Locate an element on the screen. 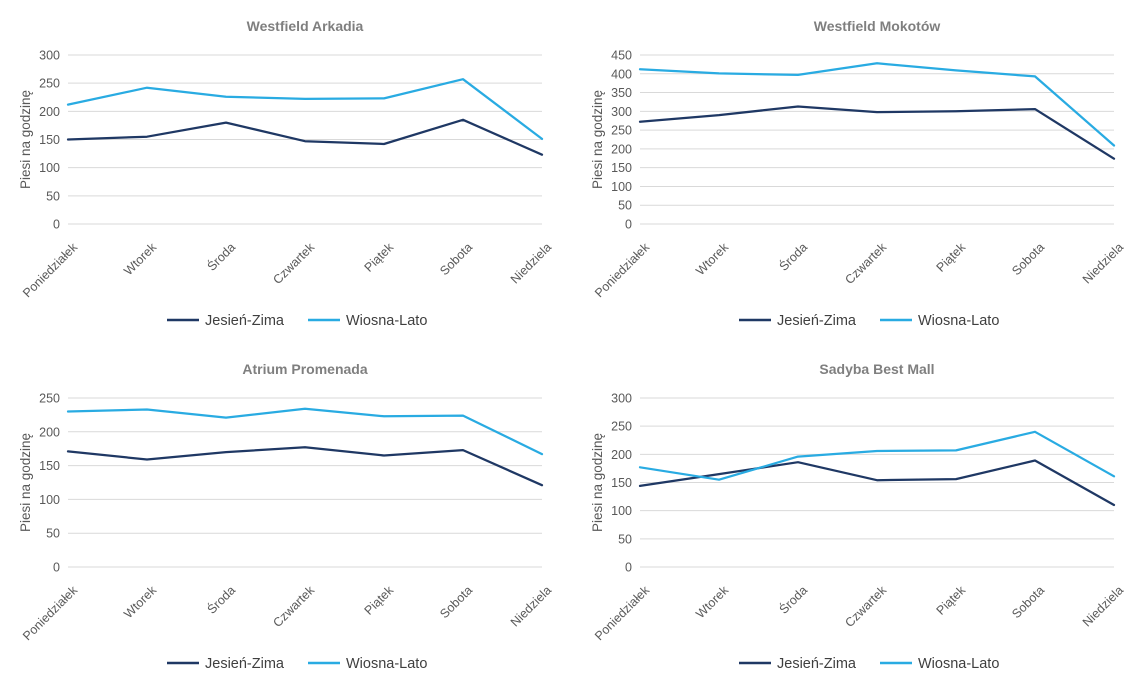 The width and height of the screenshot is (1144, 686). chart-title: Sadyba Best Mall is located at coordinates (876, 369).